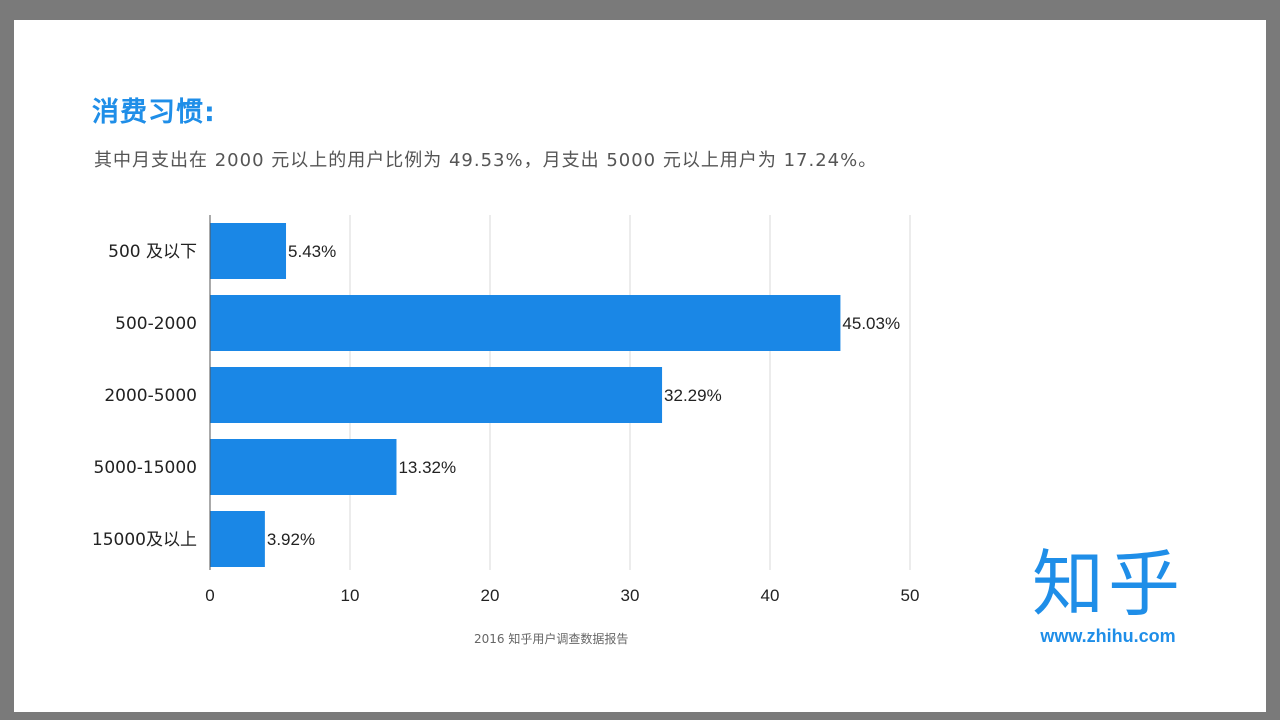 The width and height of the screenshot is (1280, 720). I want to click on x-tick-label: 0, so click(209, 595).